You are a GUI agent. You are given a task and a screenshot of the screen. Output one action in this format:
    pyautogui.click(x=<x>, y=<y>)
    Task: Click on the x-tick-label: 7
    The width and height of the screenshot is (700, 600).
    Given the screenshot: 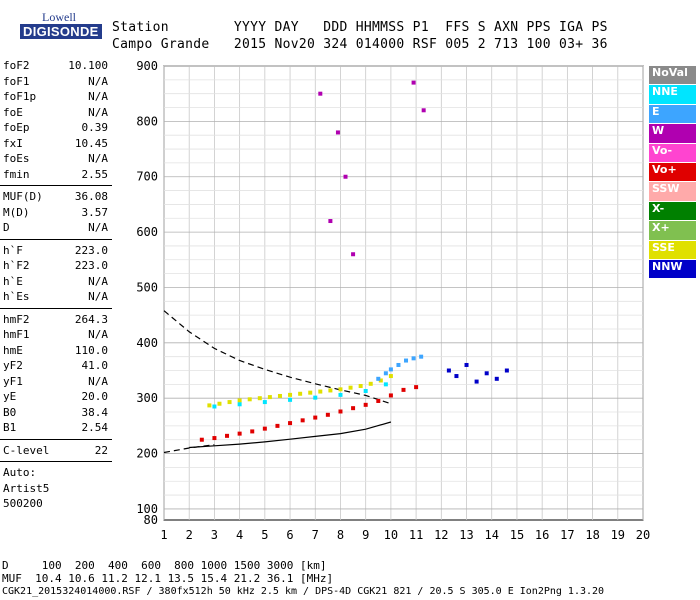 What is the action you would take?
    pyautogui.click(x=315, y=535)
    